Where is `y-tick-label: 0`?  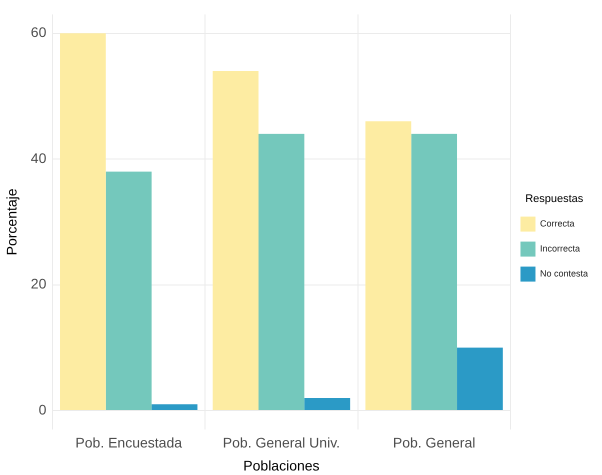 y-tick-label: 0 is located at coordinates (42, 409).